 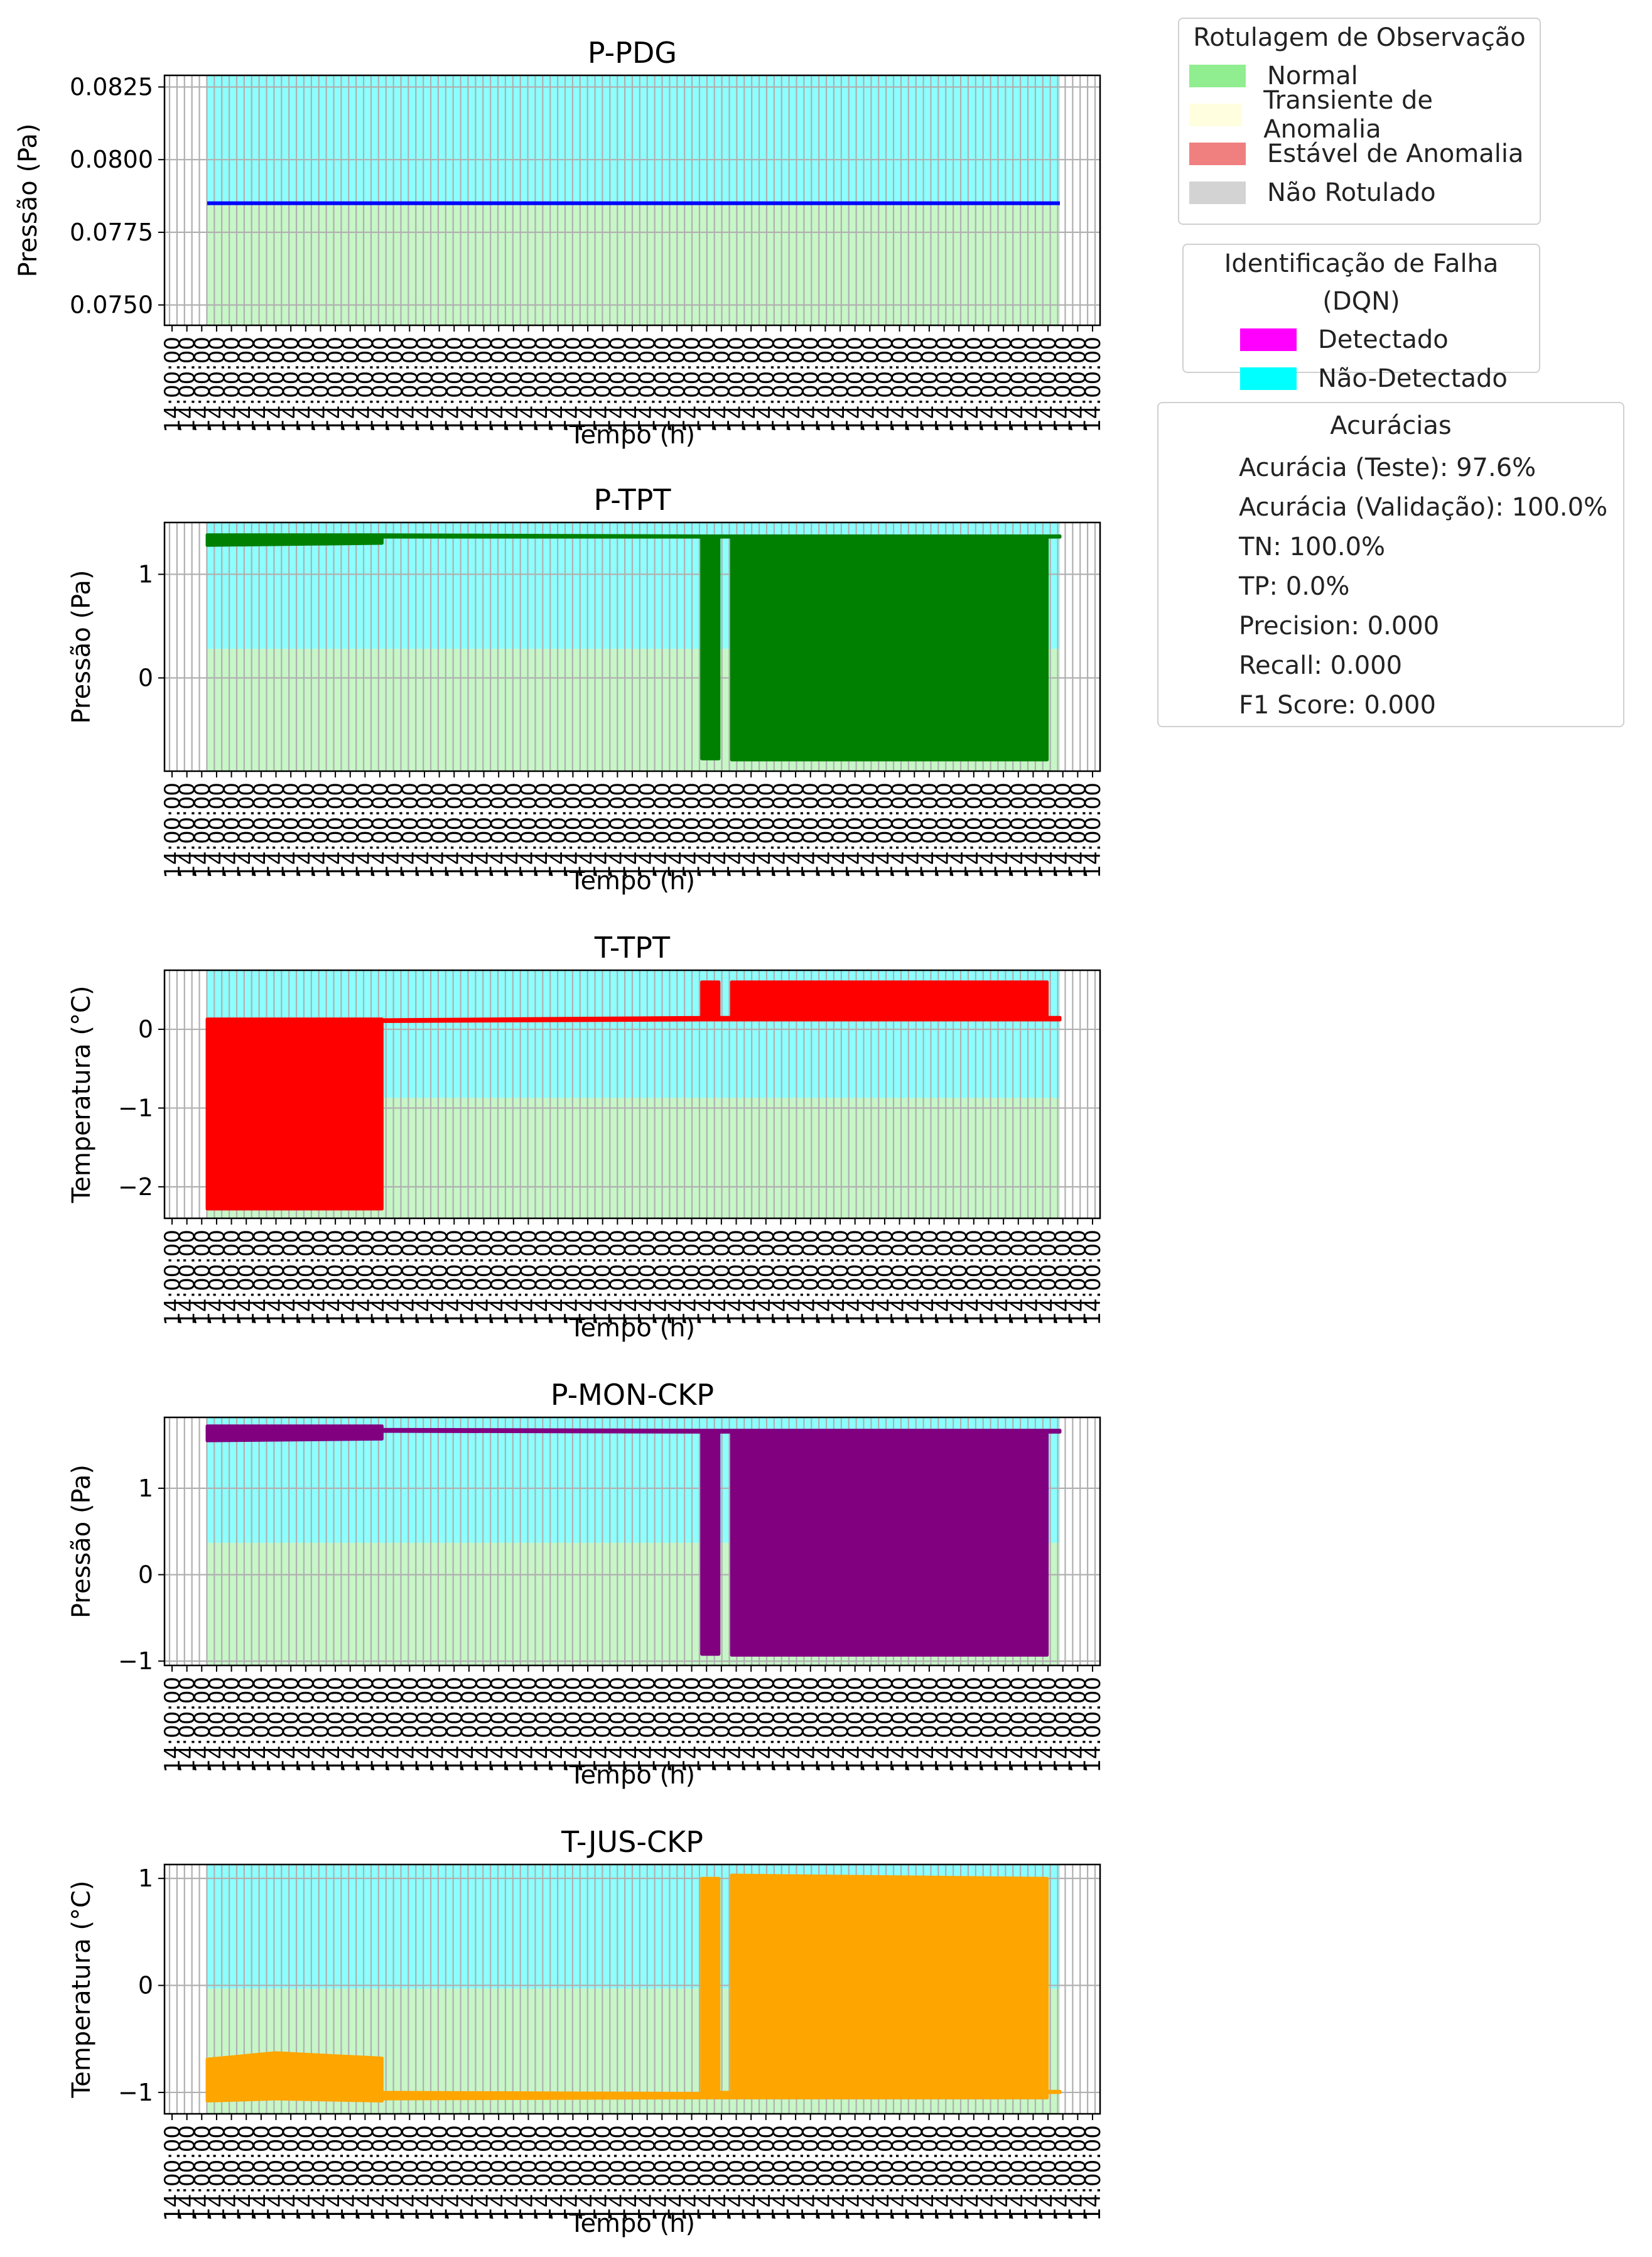 What do you see at coordinates (1216, 115) in the screenshot?
I see `legend-swatch-transiente` at bounding box center [1216, 115].